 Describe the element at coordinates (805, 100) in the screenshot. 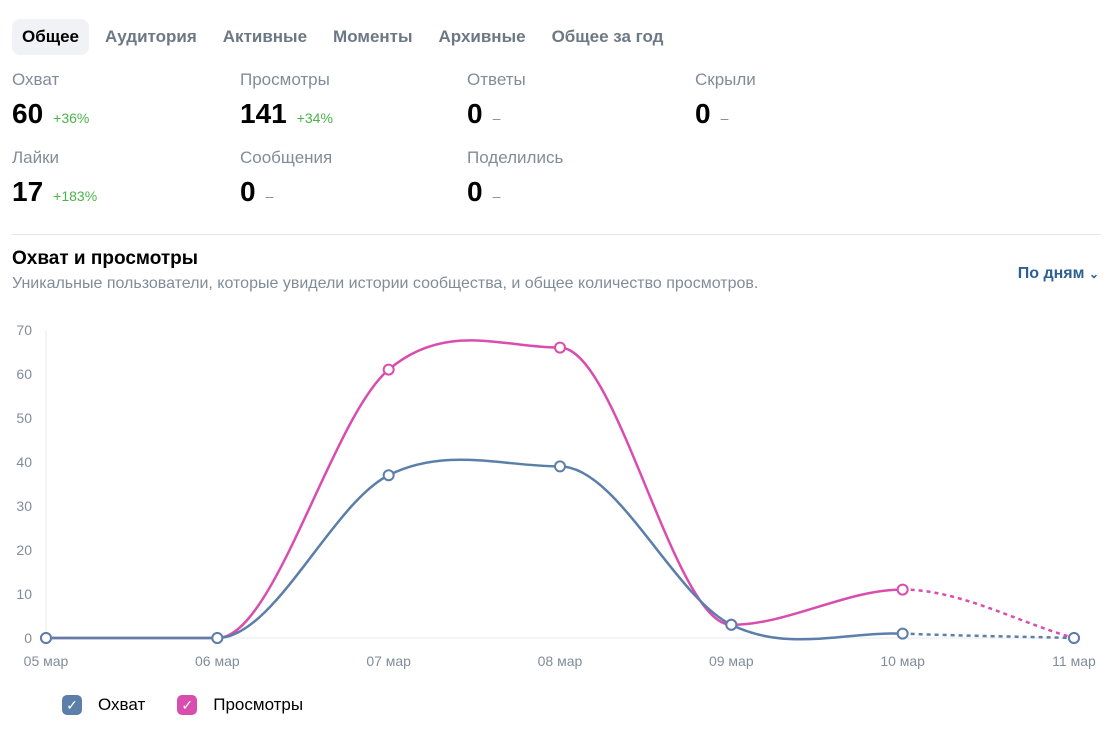

I see `stat-3: Скрыли 0–` at that location.